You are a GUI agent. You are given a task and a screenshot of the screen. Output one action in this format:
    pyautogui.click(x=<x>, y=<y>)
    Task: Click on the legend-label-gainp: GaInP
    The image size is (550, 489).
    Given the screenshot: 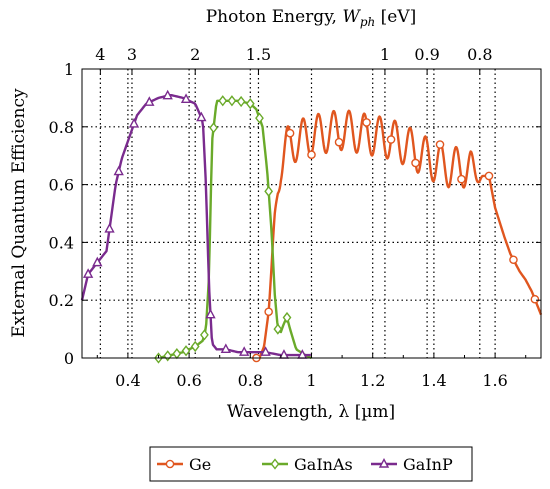 What is the action you would take?
    pyautogui.click(x=428, y=464)
    